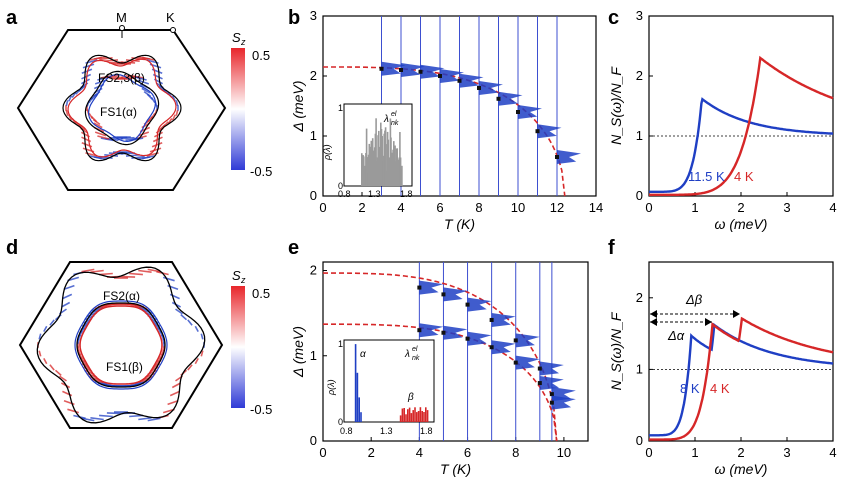 The width and height of the screenshot is (850, 484). Describe the element at coordinates (238, 109) in the screenshot. I see `colorbar-a` at that location.